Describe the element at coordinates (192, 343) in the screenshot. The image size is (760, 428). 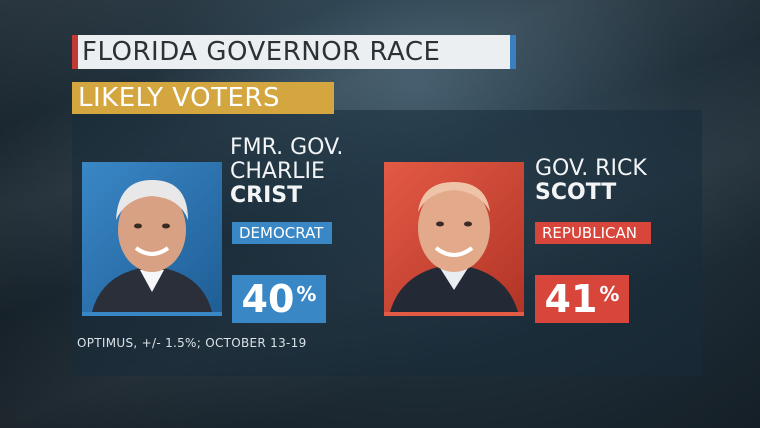
I see `poll-source: OPTIMUS, +/- 1.5%; OCTOBER 13-19` at that location.